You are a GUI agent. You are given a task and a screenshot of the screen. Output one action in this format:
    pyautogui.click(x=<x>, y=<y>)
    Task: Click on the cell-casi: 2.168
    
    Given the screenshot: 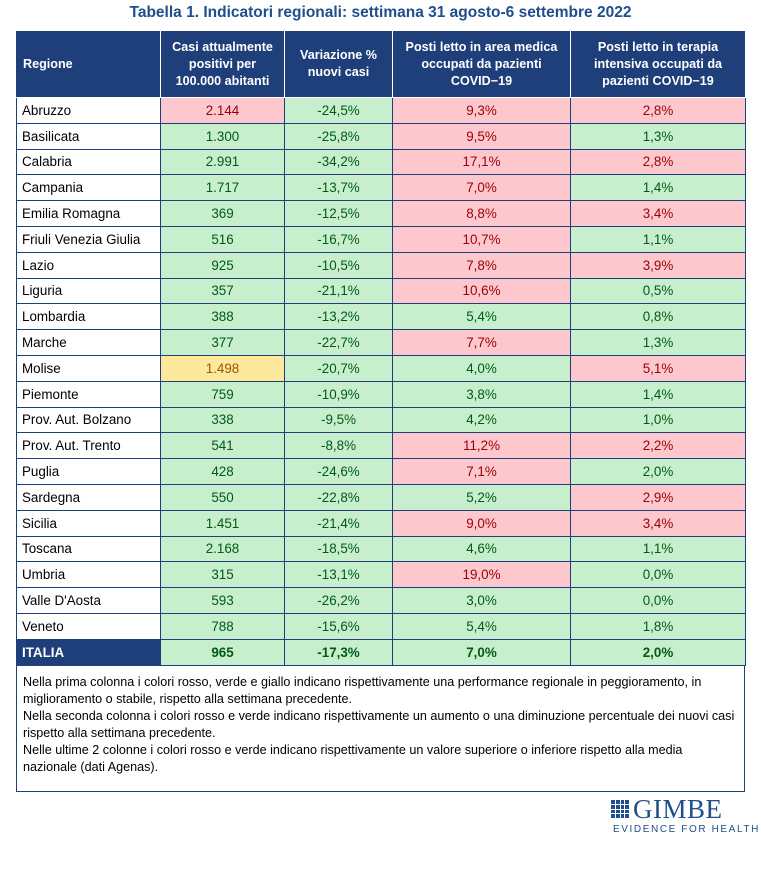 What is the action you would take?
    pyautogui.click(x=222, y=549)
    